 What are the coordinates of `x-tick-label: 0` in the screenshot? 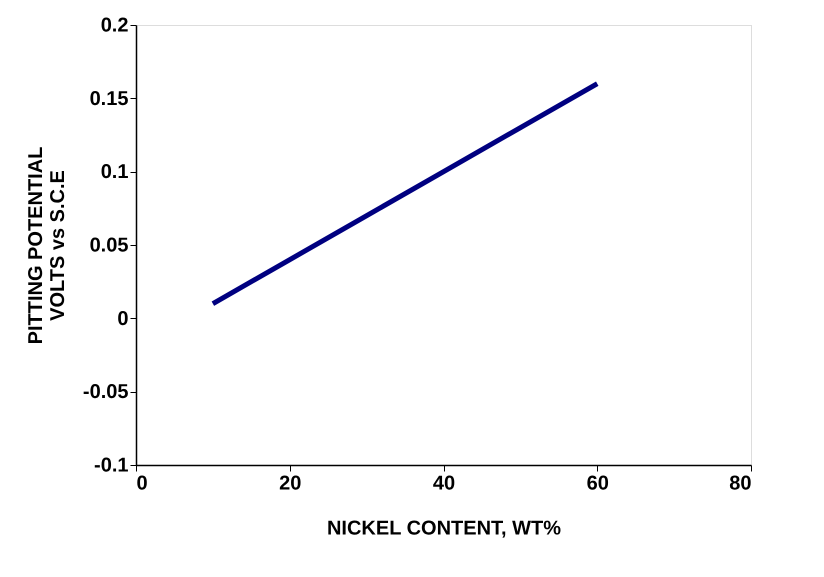 It's located at (142, 483).